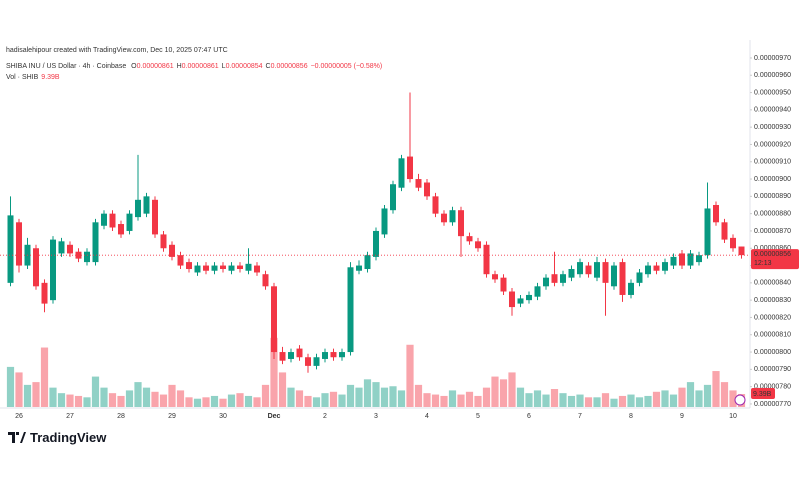 This screenshot has width=800, height=500. I want to click on logo: TradingView, so click(57, 437).